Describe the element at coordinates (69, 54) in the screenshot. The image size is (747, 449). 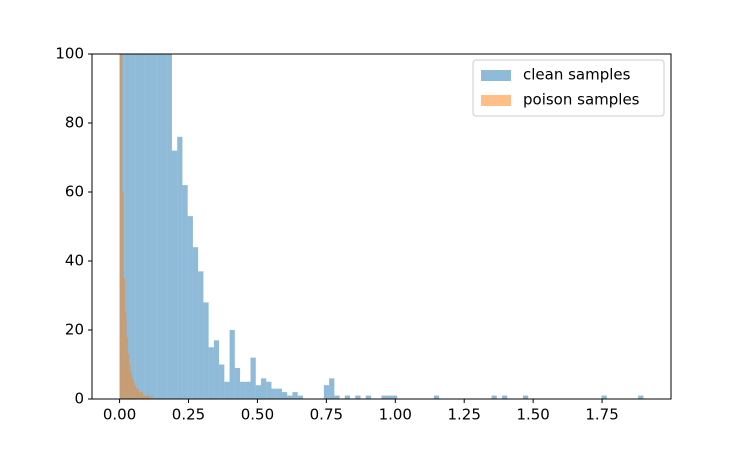
I see `y-tick-label: 100` at that location.